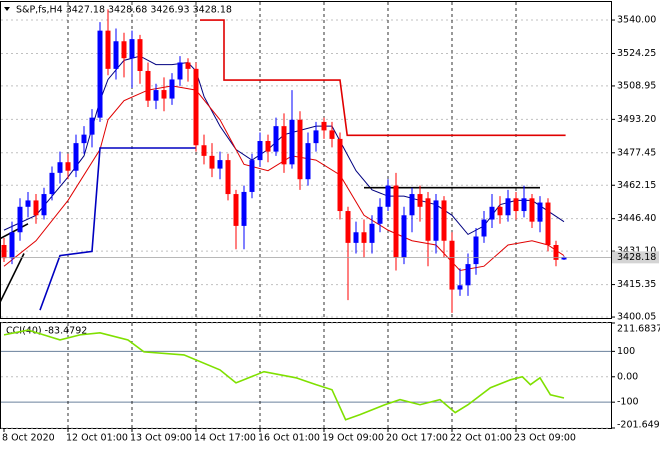 This screenshot has width=660, height=450. What do you see at coordinates (638, 425) in the screenshot?
I see `y2-tick-label: -201.649` at bounding box center [638, 425].